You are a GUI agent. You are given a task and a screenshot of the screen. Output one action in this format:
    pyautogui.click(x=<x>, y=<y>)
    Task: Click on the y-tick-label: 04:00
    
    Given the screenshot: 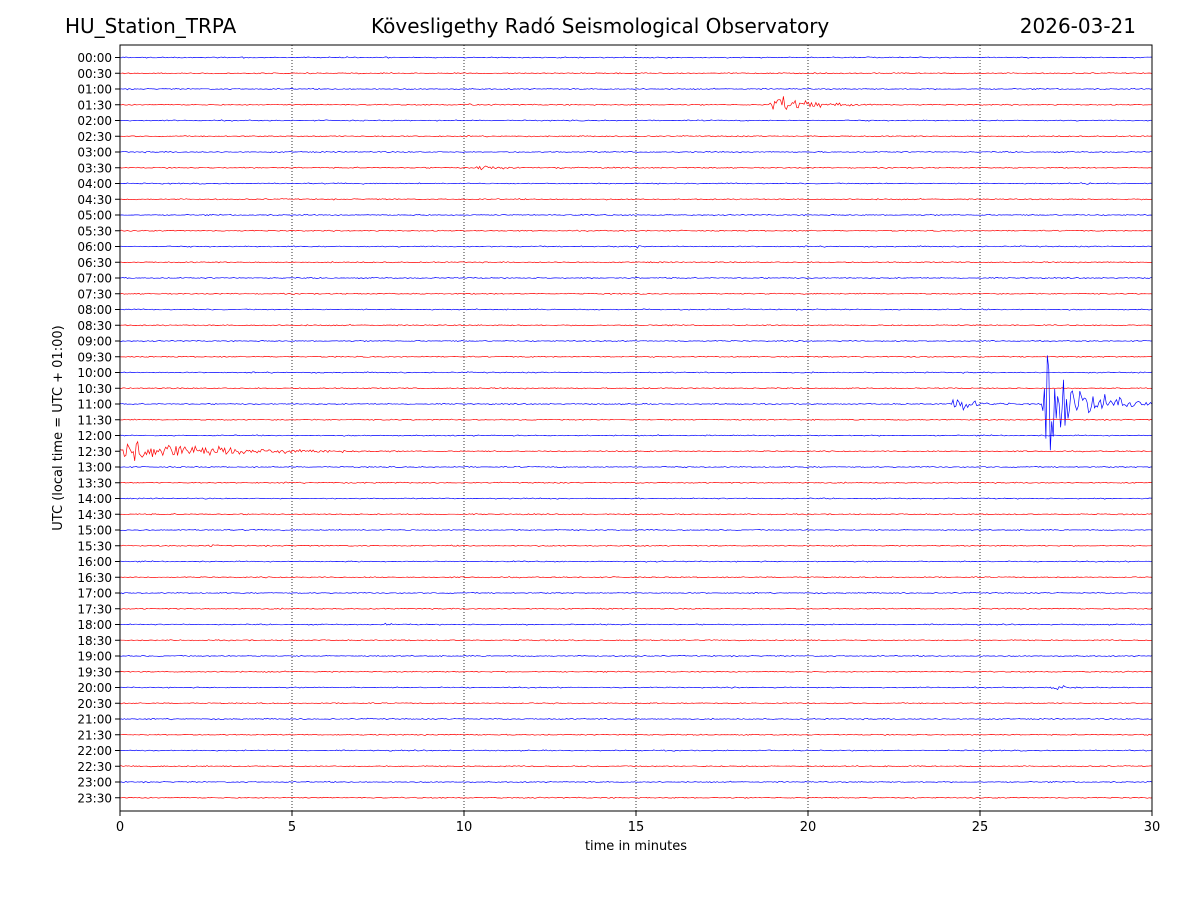 What is the action you would take?
    pyautogui.click(x=94, y=184)
    